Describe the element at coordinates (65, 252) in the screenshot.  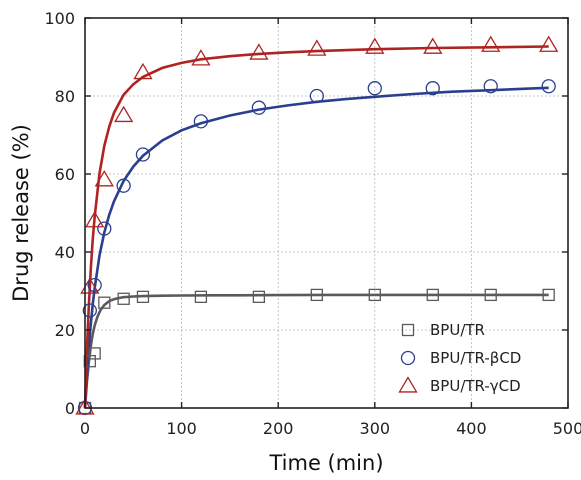
I see `y-tick-label: 40` at that location.